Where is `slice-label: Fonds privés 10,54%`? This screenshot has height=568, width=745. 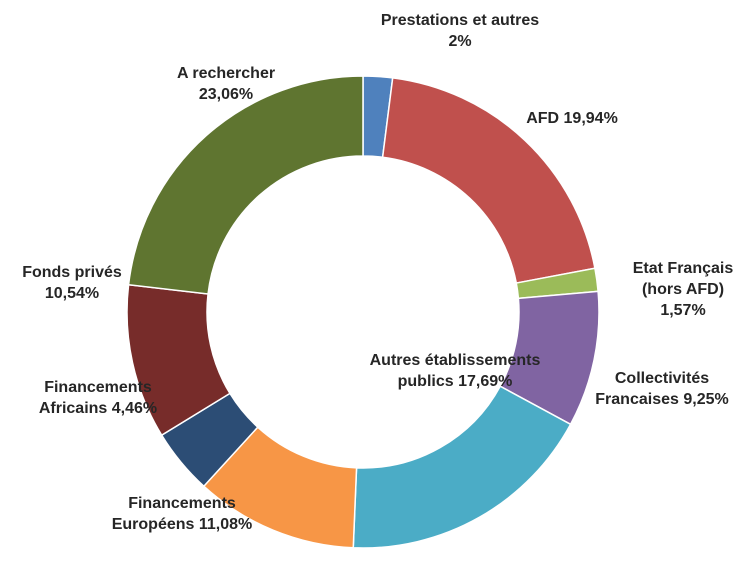
slice-label: Fonds privés 10,54% is located at coordinates (72, 283).